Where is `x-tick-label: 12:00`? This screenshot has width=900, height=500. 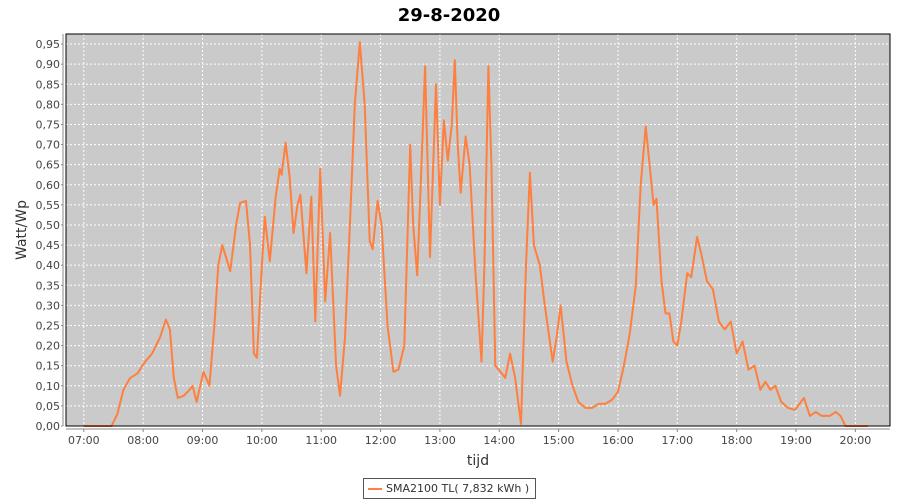 x-tick-label: 12:00 is located at coordinates (381, 440).